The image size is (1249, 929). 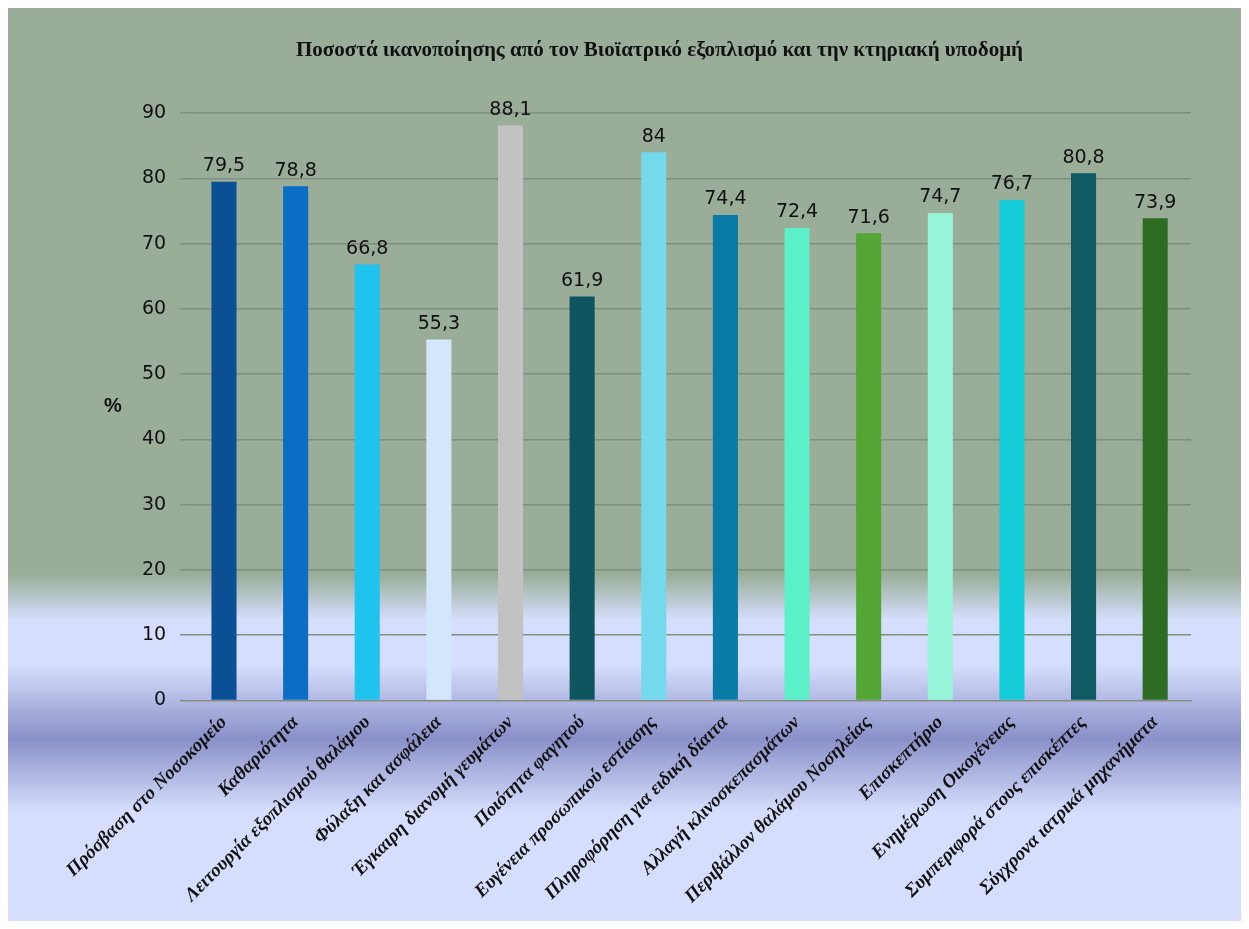 What do you see at coordinates (510, 108) in the screenshot?
I see `data-label: 88,1` at bounding box center [510, 108].